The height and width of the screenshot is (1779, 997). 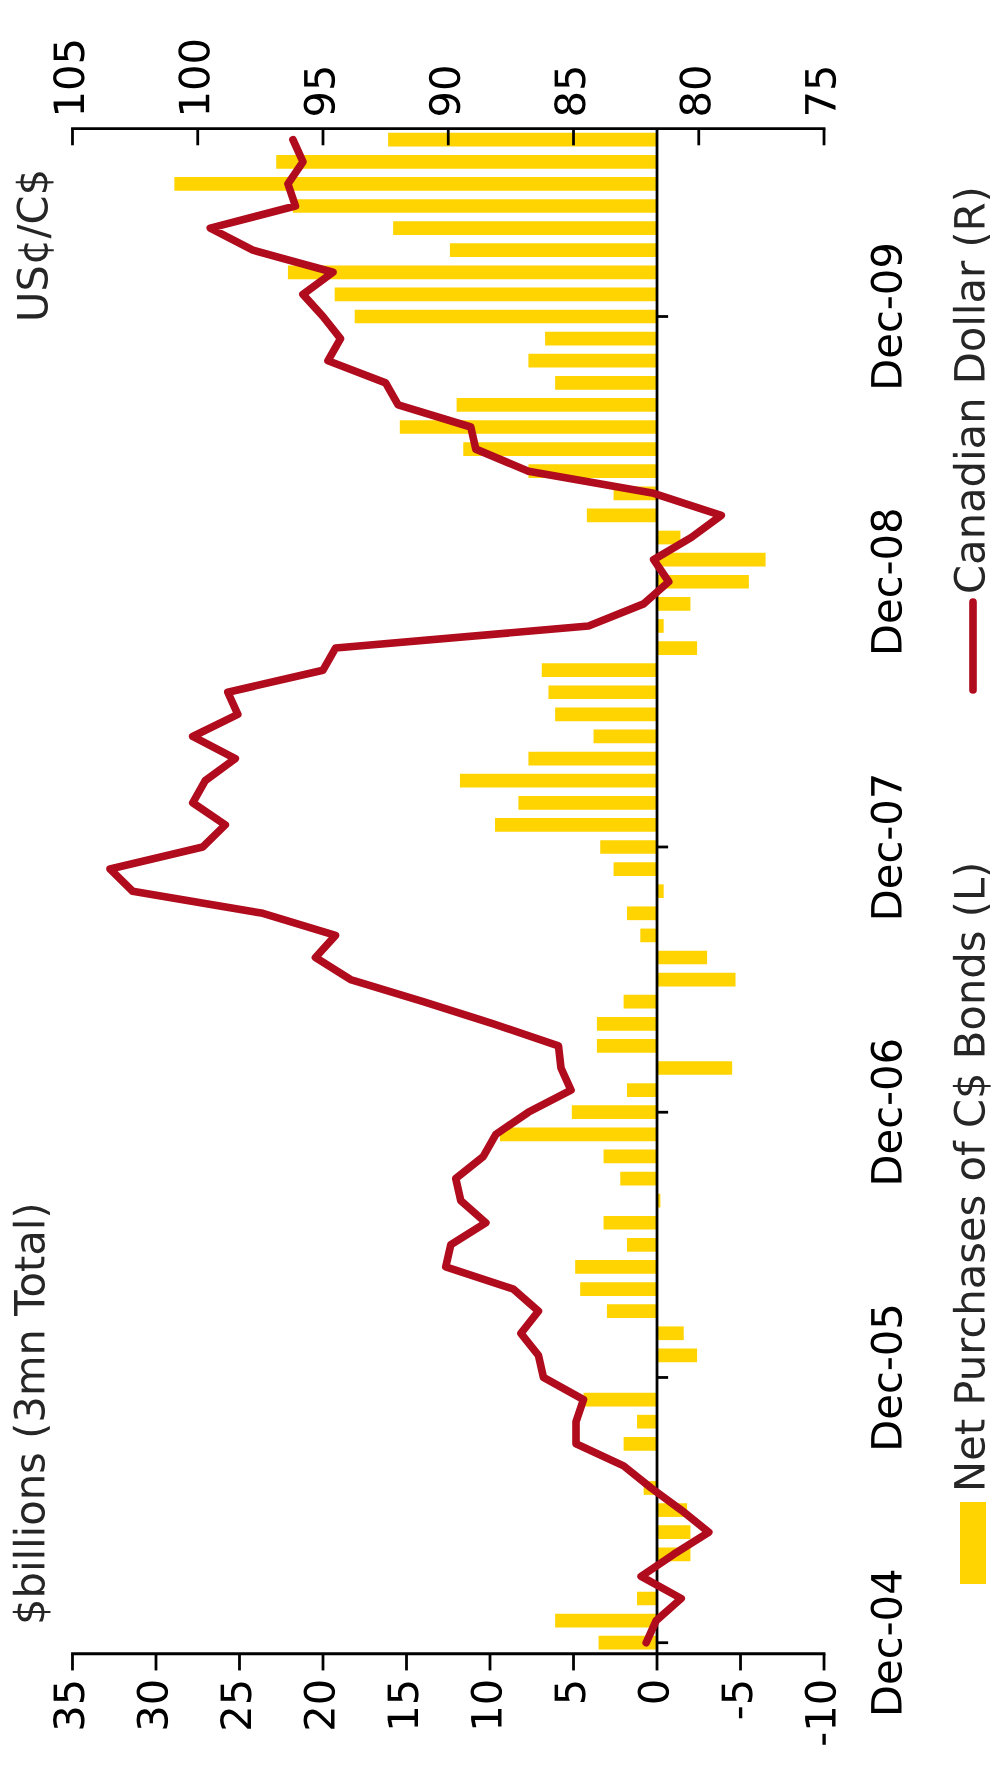 I want to click on x-tick-label: 25, so click(x=236, y=1705).